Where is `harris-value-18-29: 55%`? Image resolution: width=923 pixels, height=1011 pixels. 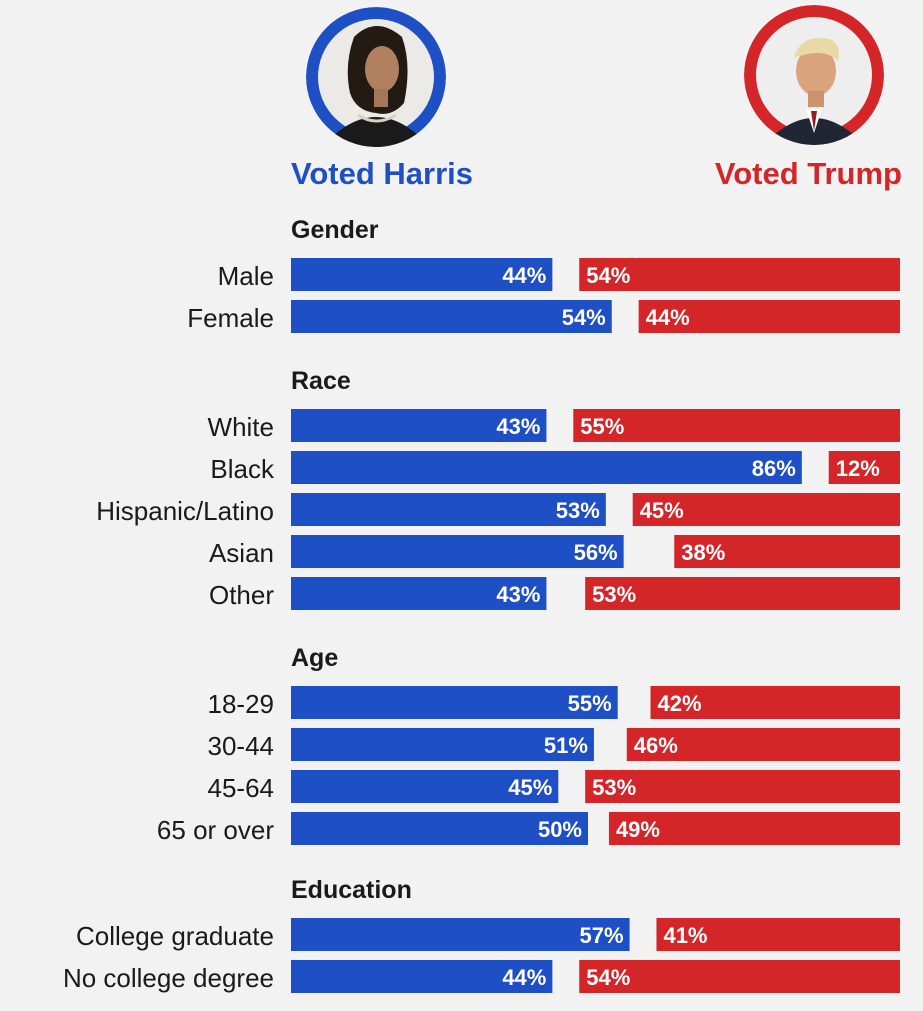 harris-value-18-29: 55% is located at coordinates (590, 703).